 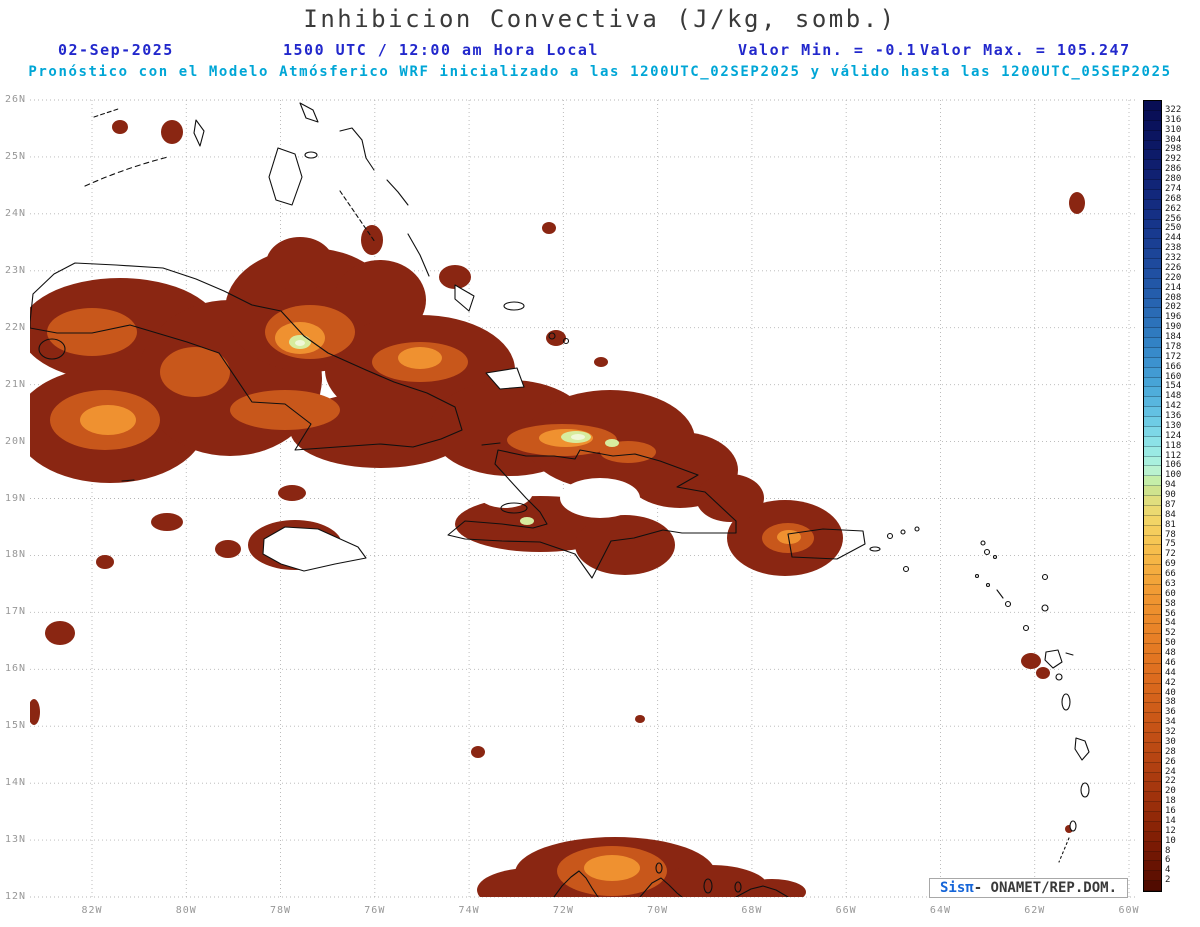 What do you see at coordinates (15, 441) in the screenshot?
I see `lat-tick-label: 20N` at bounding box center [15, 441].